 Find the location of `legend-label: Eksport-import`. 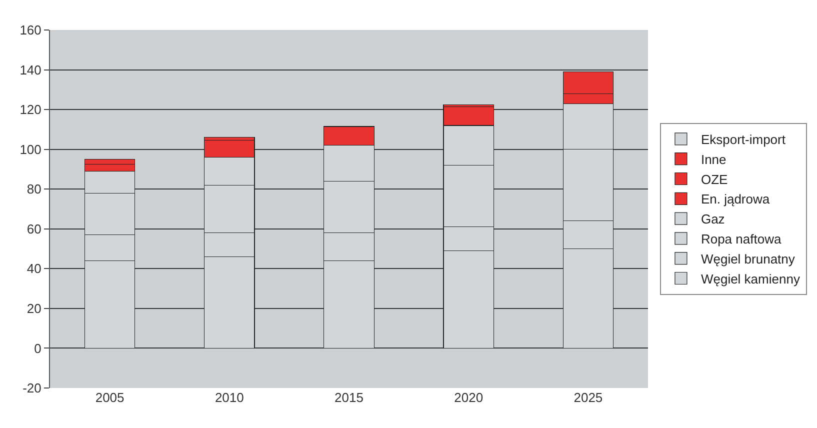

legend-label: Eksport-import is located at coordinates (743, 140).